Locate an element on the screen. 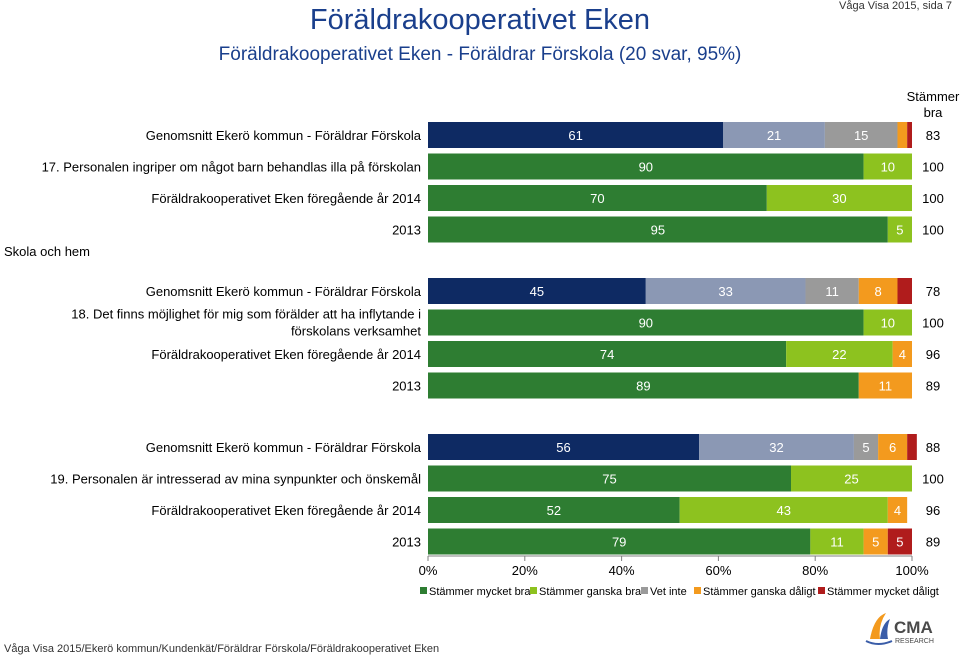 This screenshot has width=960, height=657. data-label-g18-r0-s3: 8 is located at coordinates (878, 291).